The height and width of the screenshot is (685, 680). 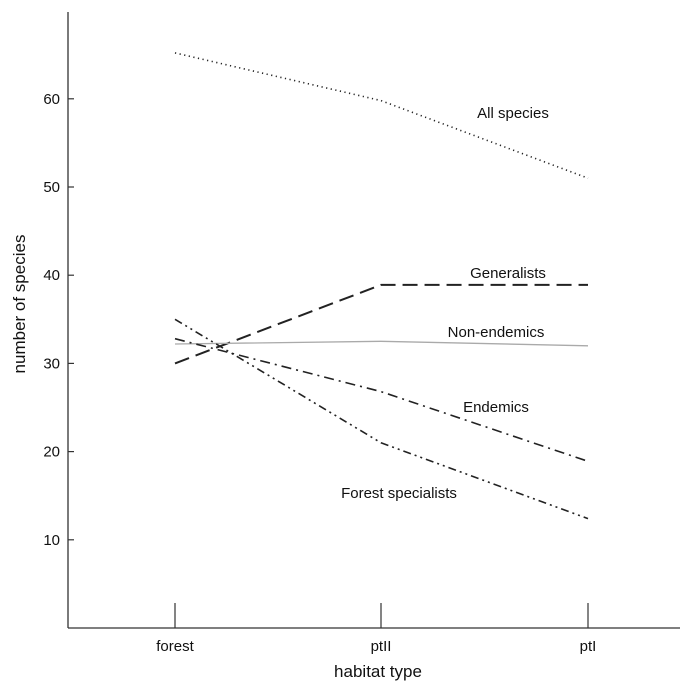 What do you see at coordinates (381, 343) in the screenshot?
I see `series-line-non-endemics` at bounding box center [381, 343].